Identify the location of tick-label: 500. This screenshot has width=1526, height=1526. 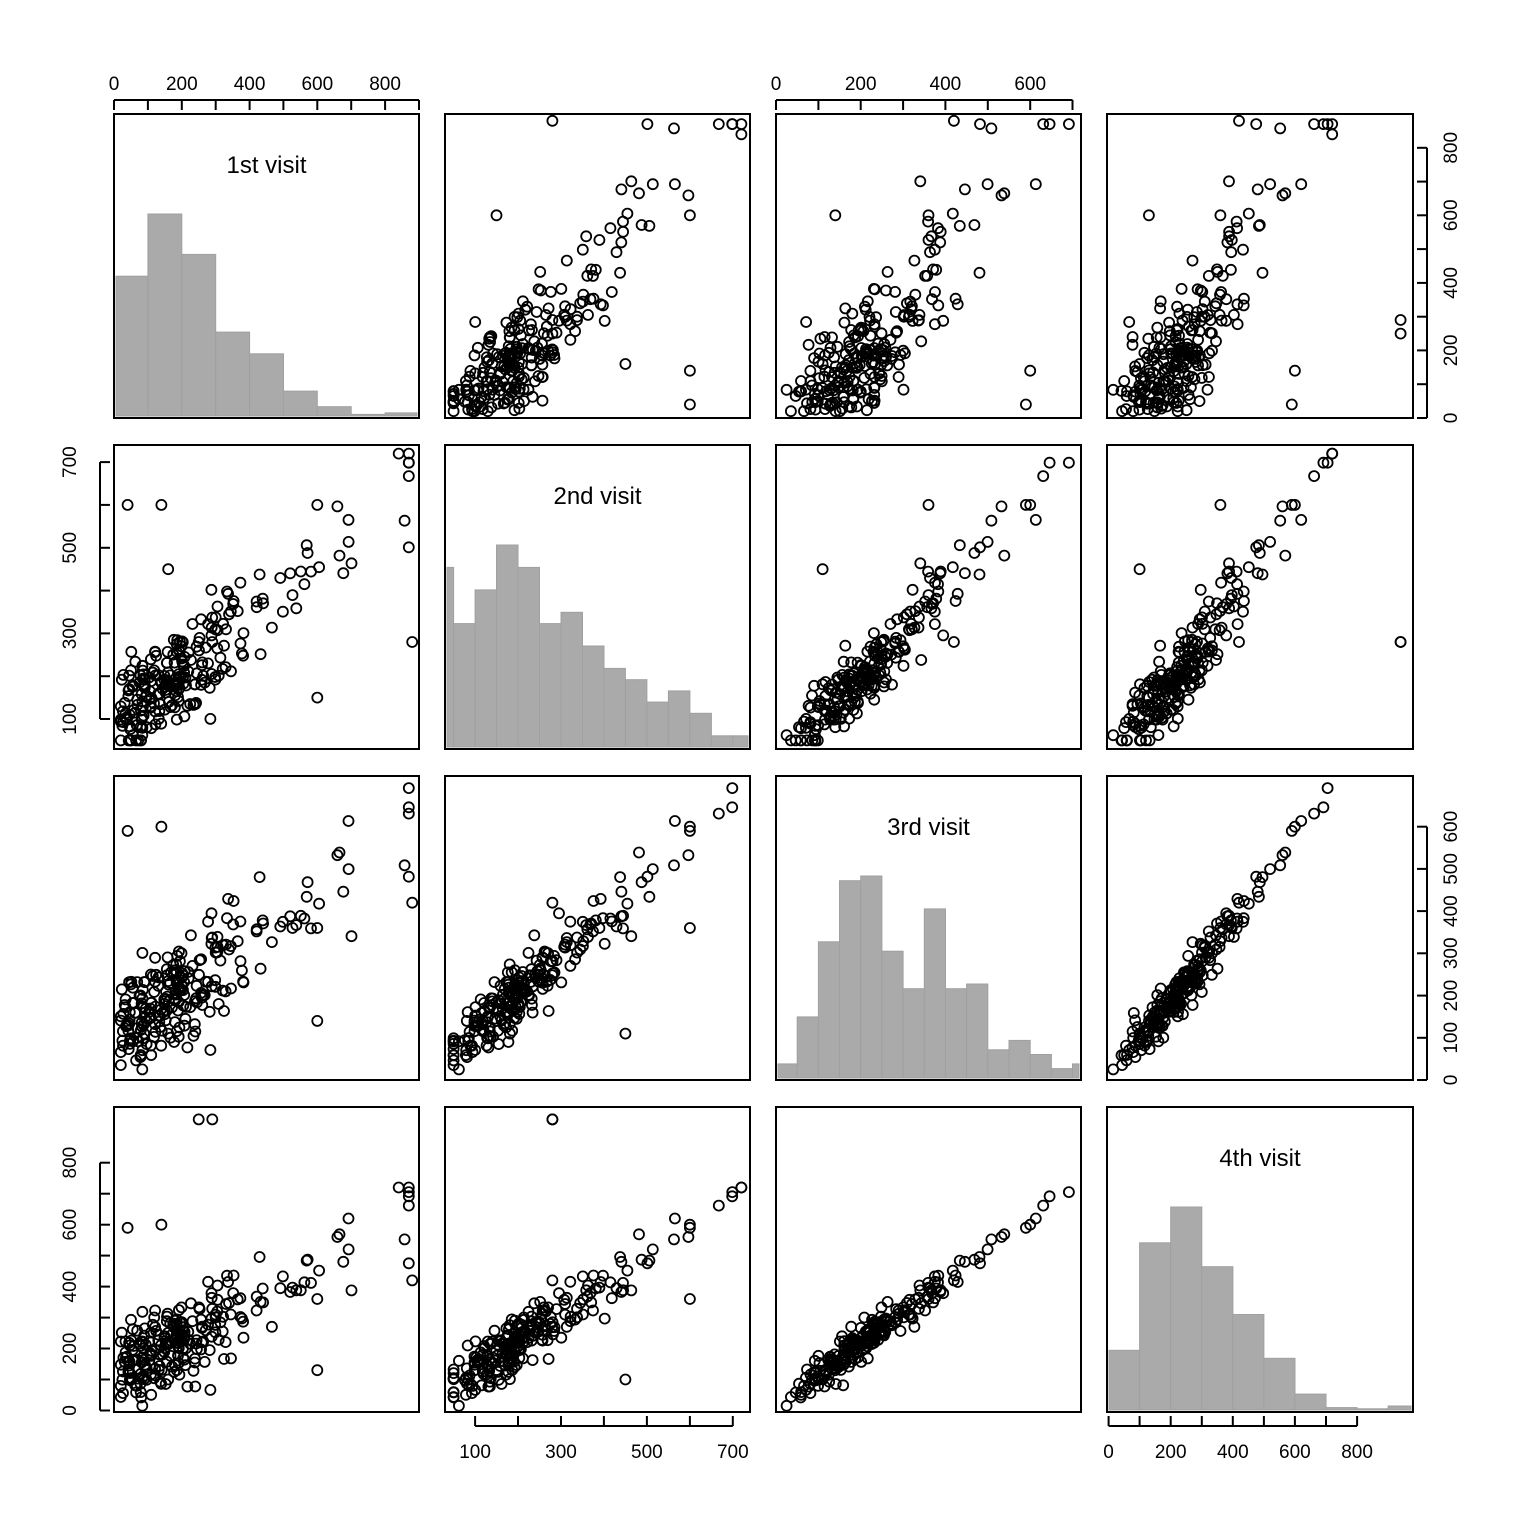
(70, 548).